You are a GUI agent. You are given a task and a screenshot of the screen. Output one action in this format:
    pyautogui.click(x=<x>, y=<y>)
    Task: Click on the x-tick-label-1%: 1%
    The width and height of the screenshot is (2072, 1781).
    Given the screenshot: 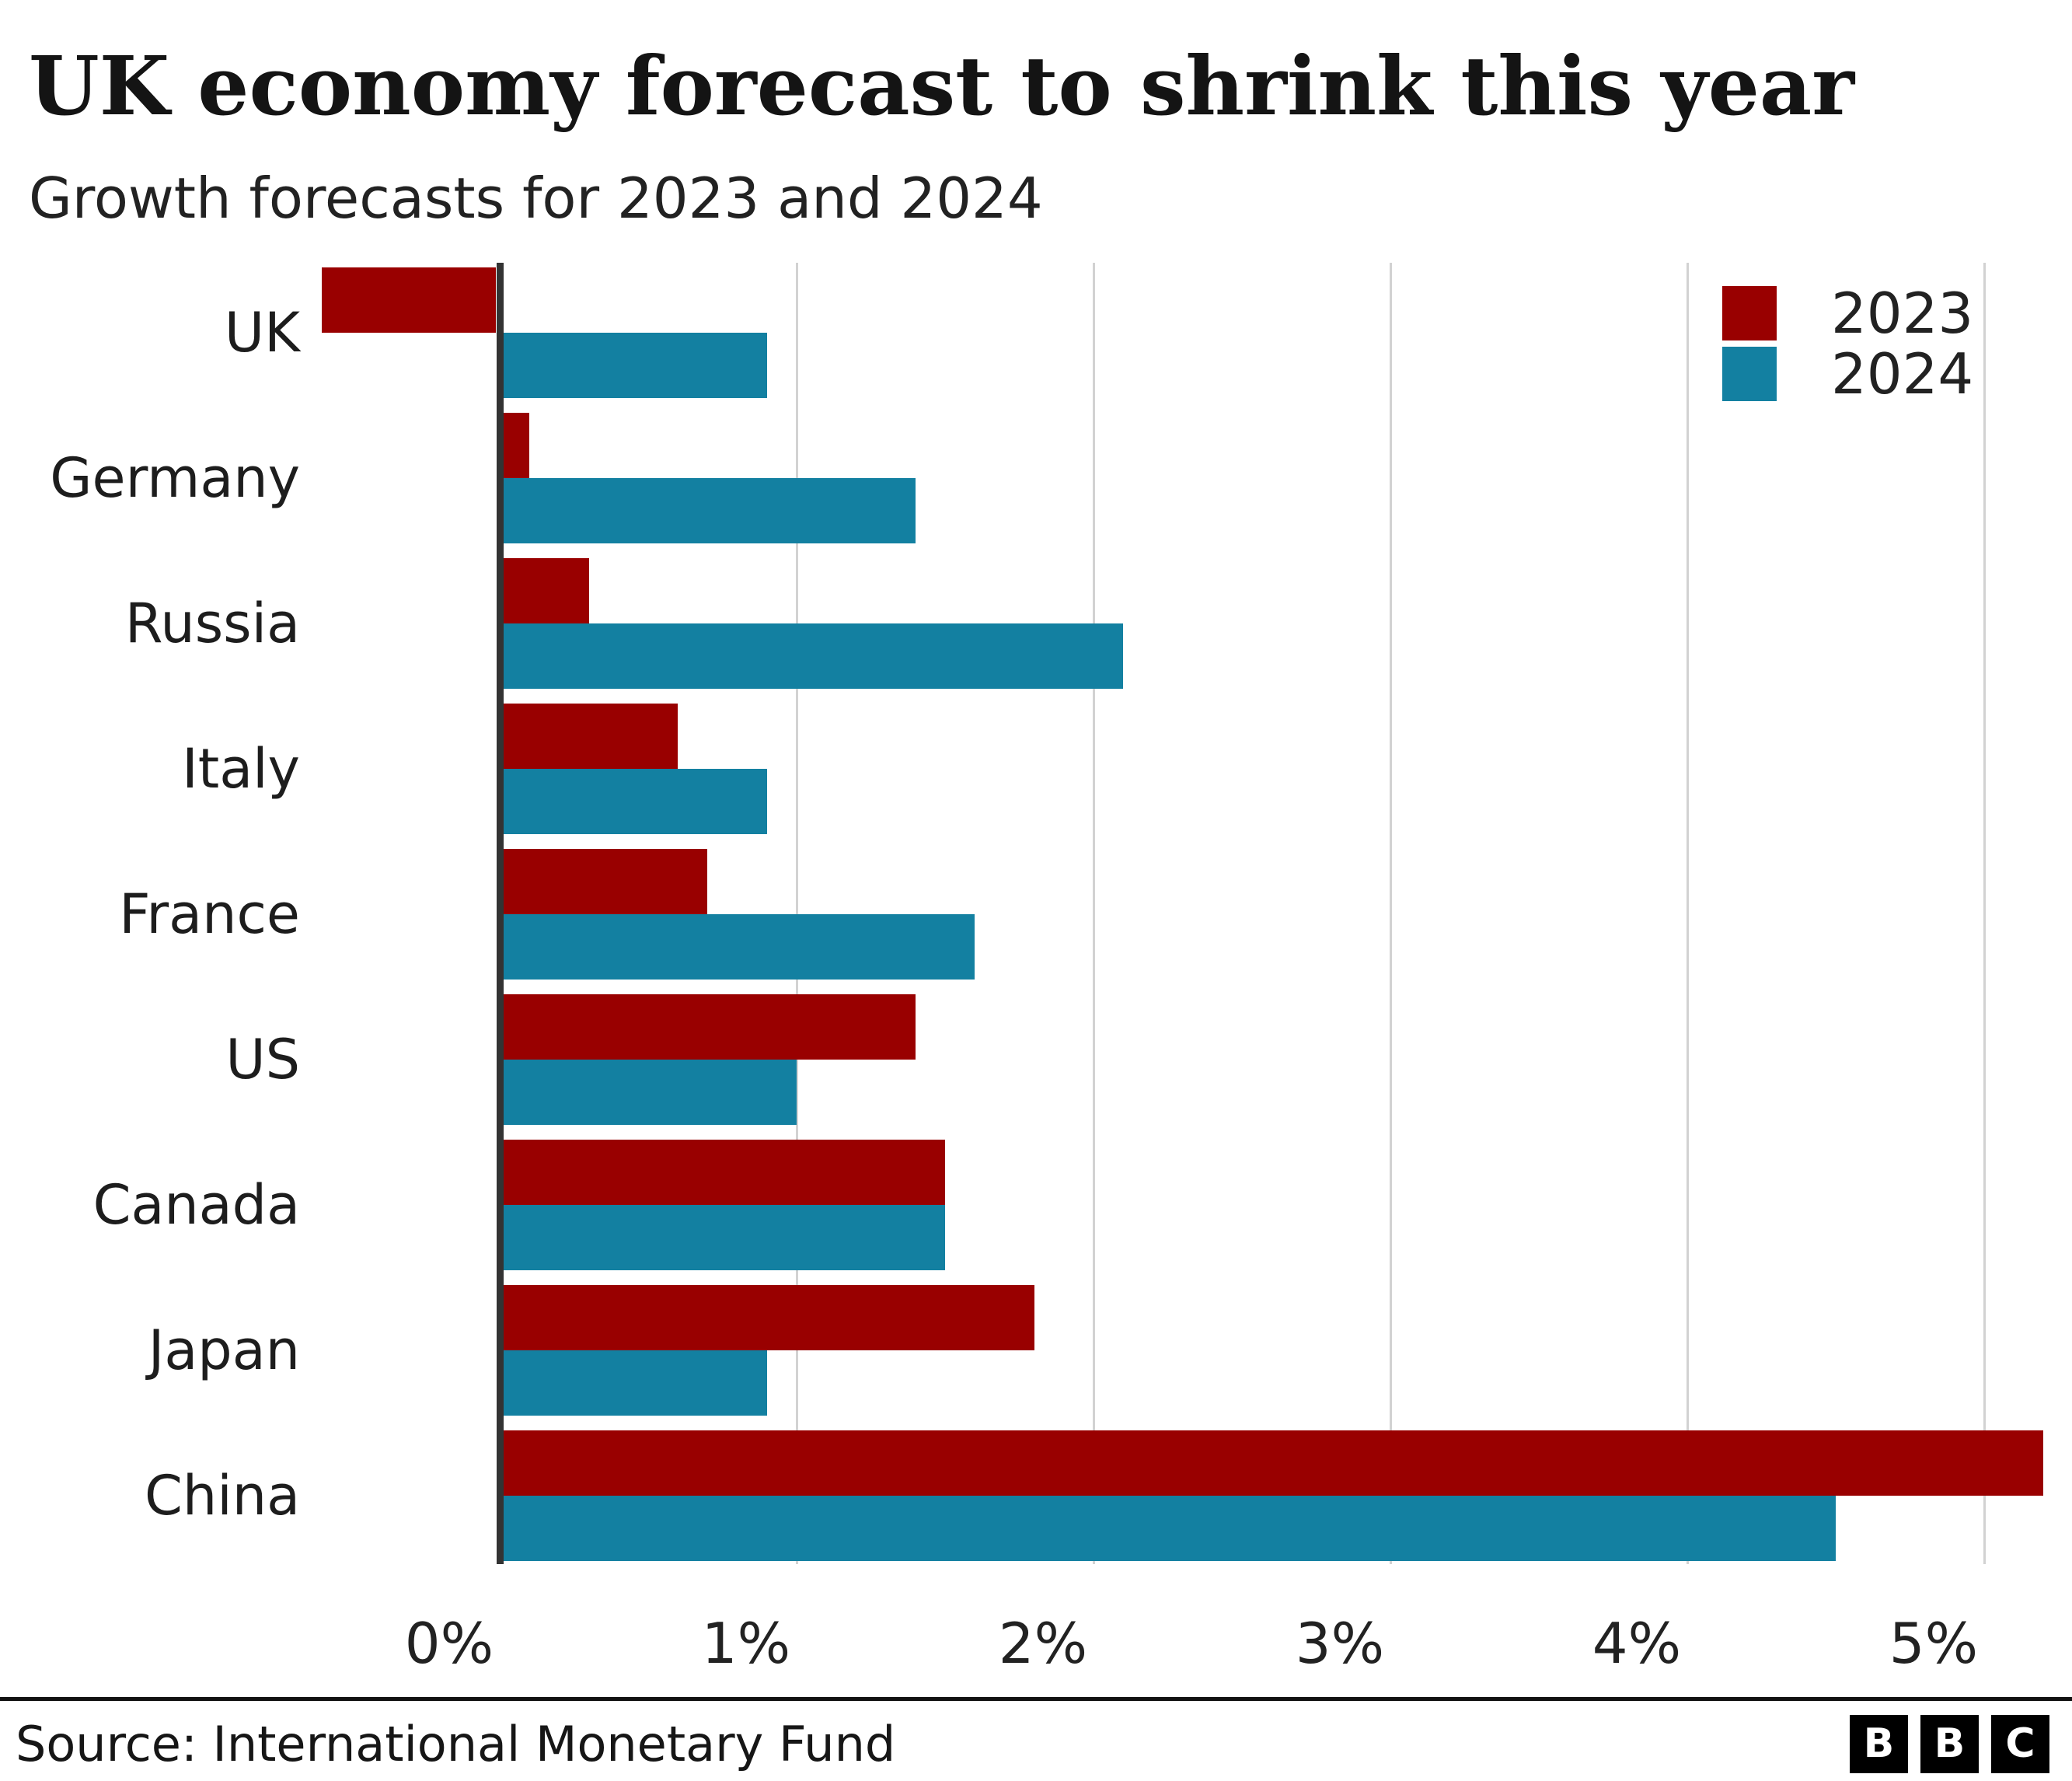 What is the action you would take?
    pyautogui.click(x=745, y=1643)
    